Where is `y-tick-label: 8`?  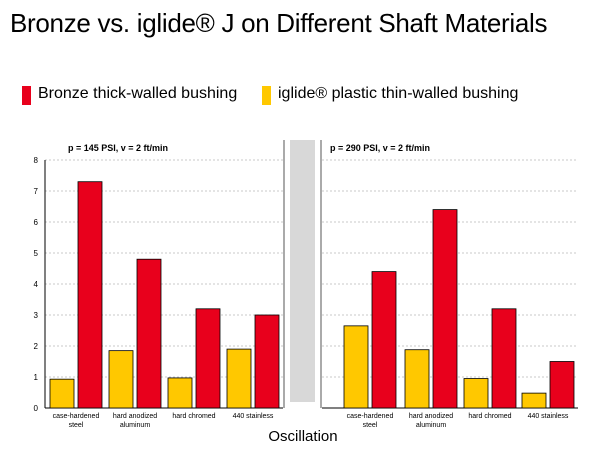 y-tick-label: 8 is located at coordinates (36, 160).